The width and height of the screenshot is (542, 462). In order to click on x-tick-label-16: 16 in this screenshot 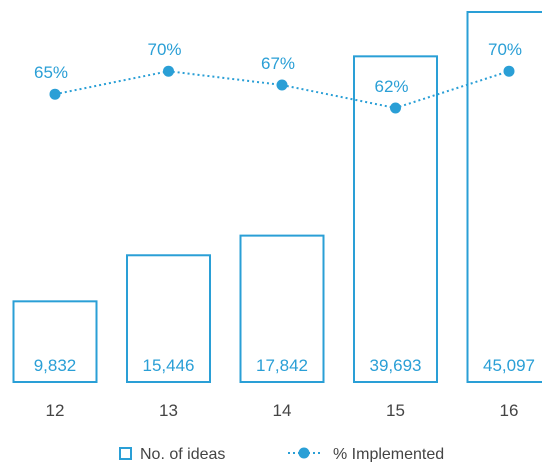, I will do `click(509, 410)`.